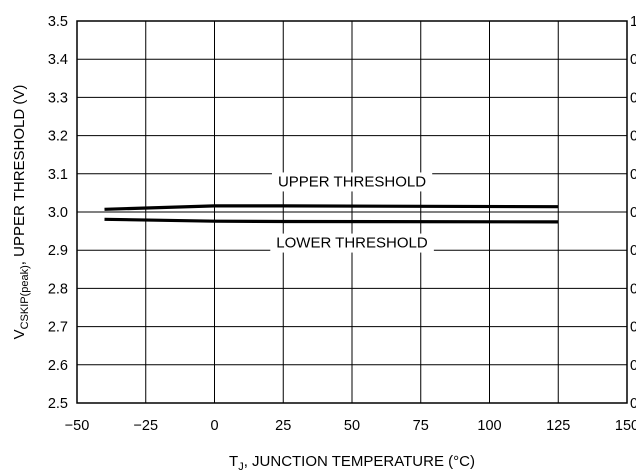  What do you see at coordinates (58, 175) in the screenshot?
I see `y-tick-label: 3.1` at bounding box center [58, 175].